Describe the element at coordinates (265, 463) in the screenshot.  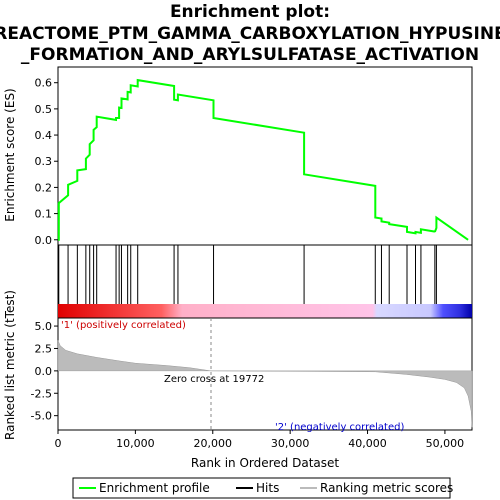
I see `x-axis-label: Rank in Ordered Dataset` at that location.